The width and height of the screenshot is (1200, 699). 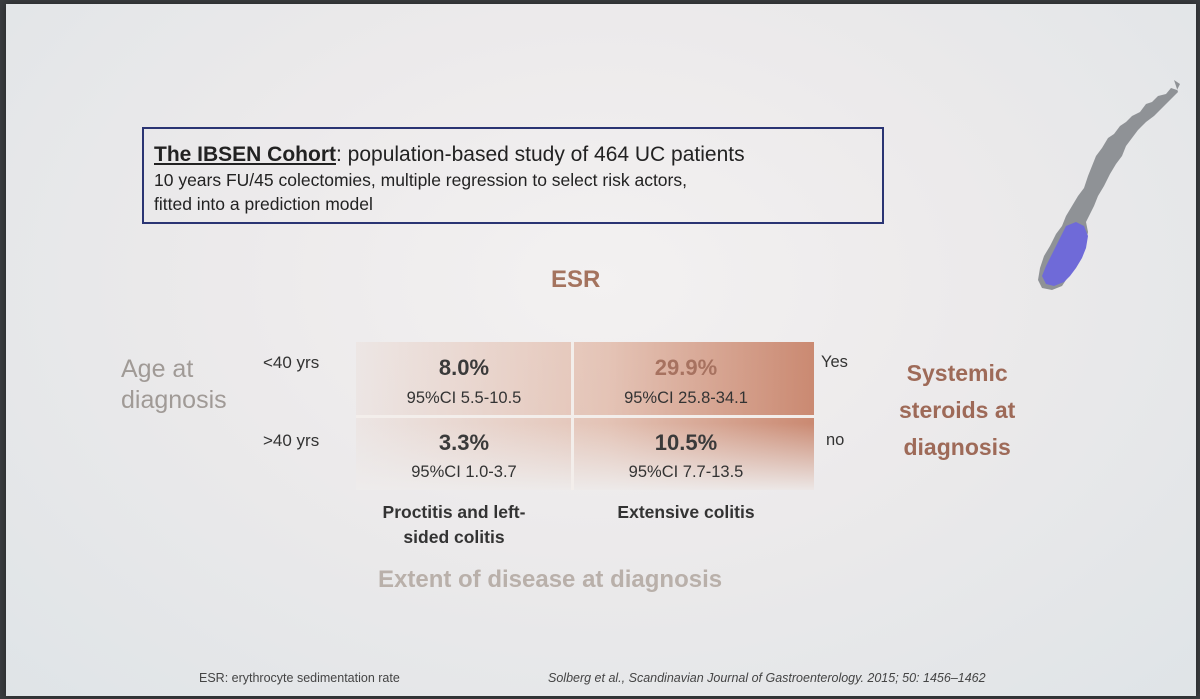 I want to click on cell-over40-limited-value: 3.3%, so click(x=464, y=442).